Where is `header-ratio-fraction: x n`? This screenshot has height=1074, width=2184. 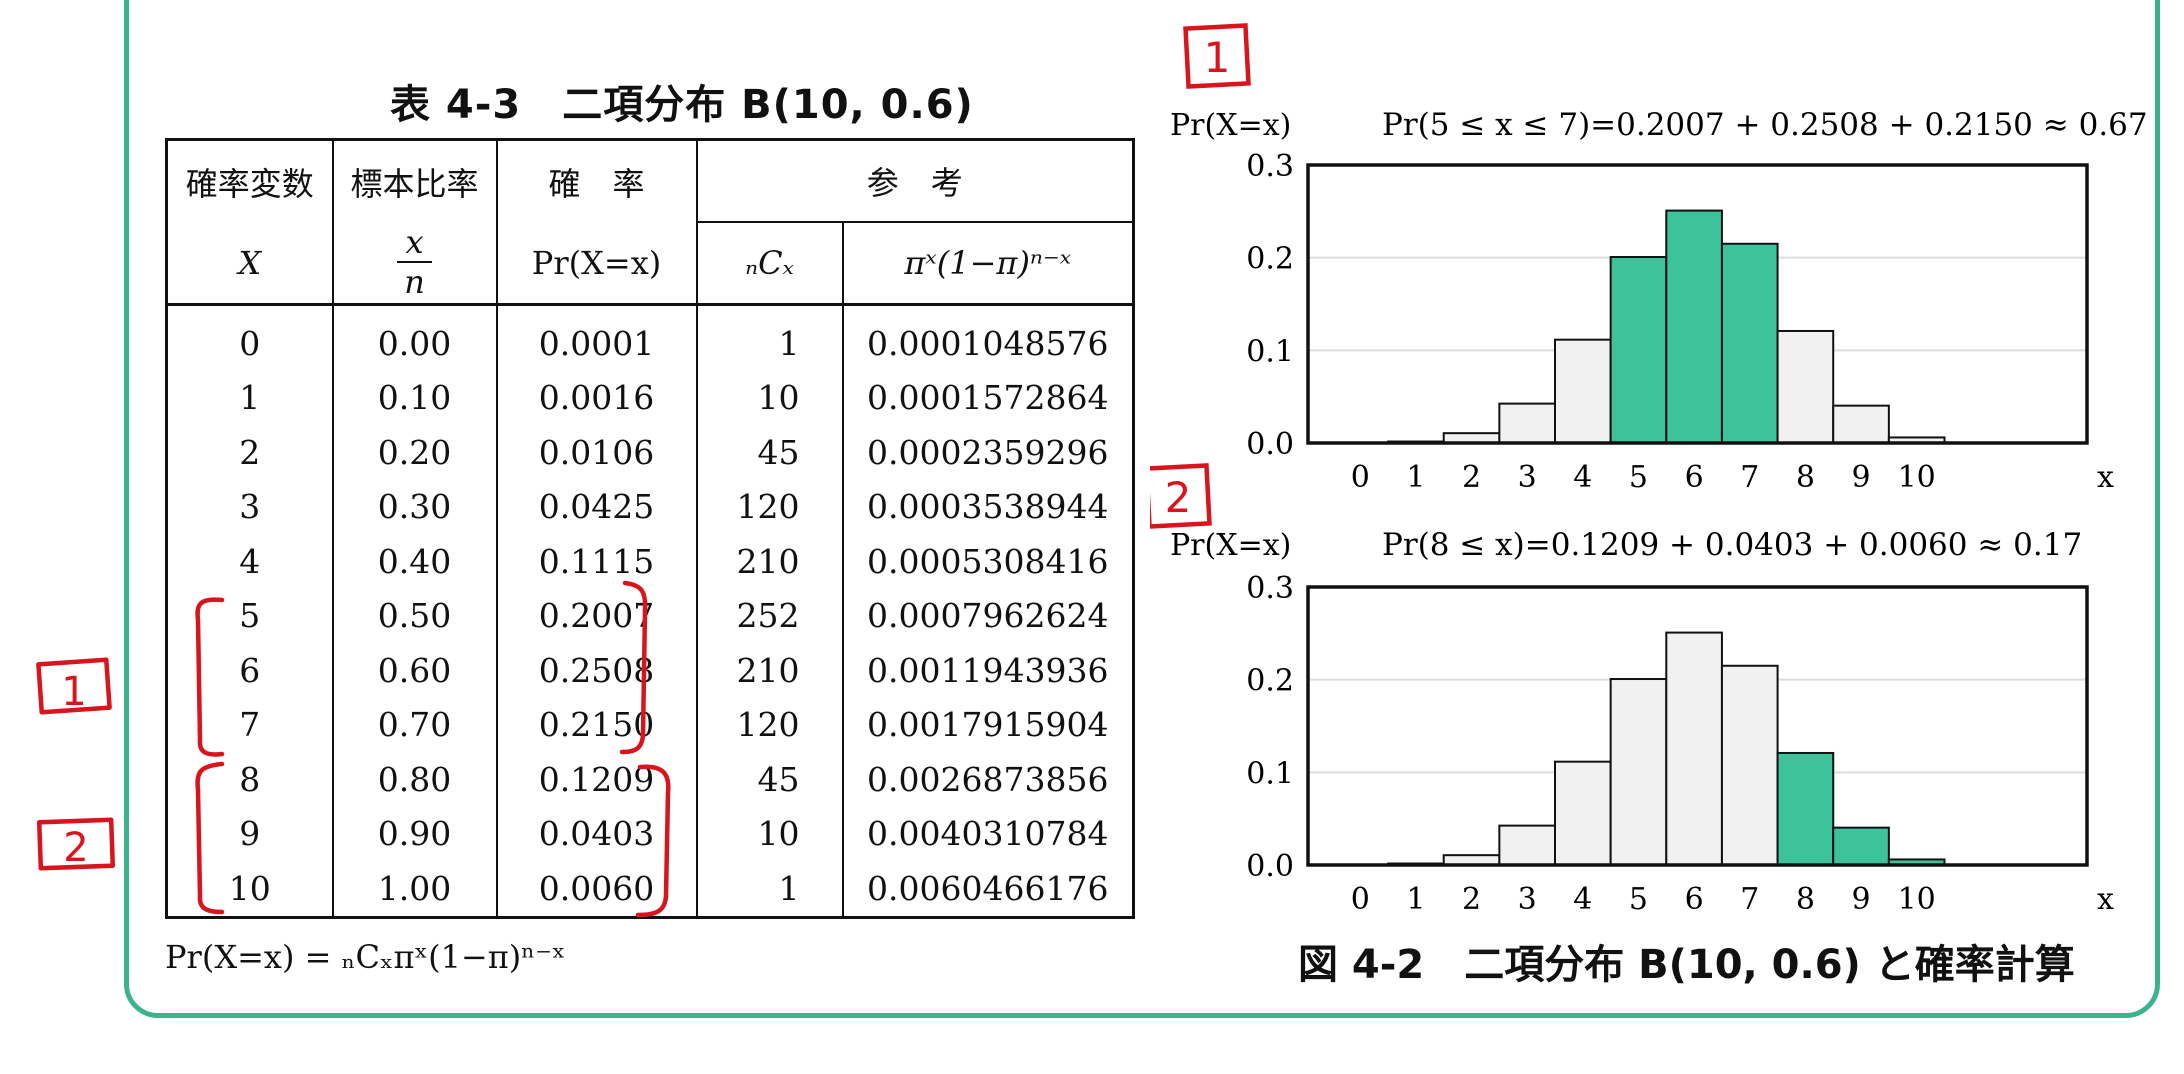
header-ratio-fraction: x n is located at coordinates (414, 263).